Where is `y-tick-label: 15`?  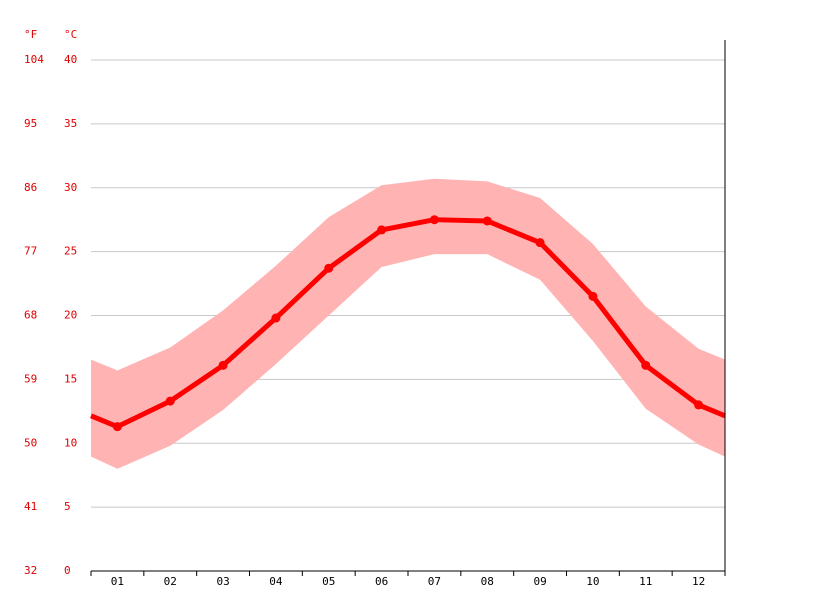
y-tick-label: 15 is located at coordinates (70, 378).